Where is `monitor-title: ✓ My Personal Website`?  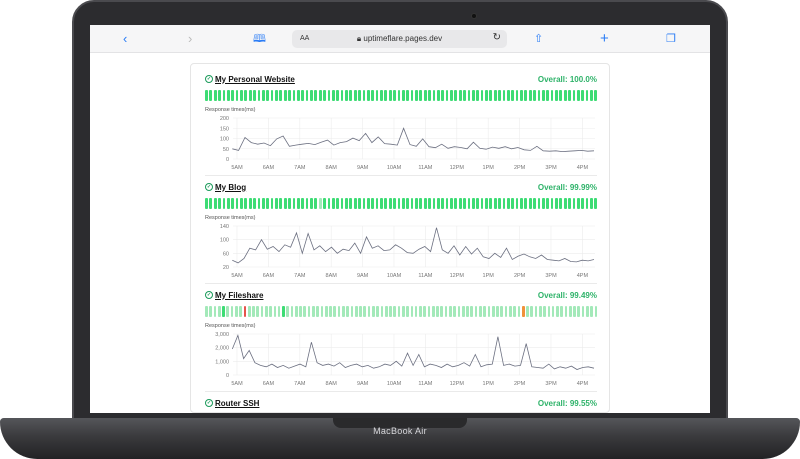
monitor-title: ✓ My Personal Website is located at coordinates (250, 79).